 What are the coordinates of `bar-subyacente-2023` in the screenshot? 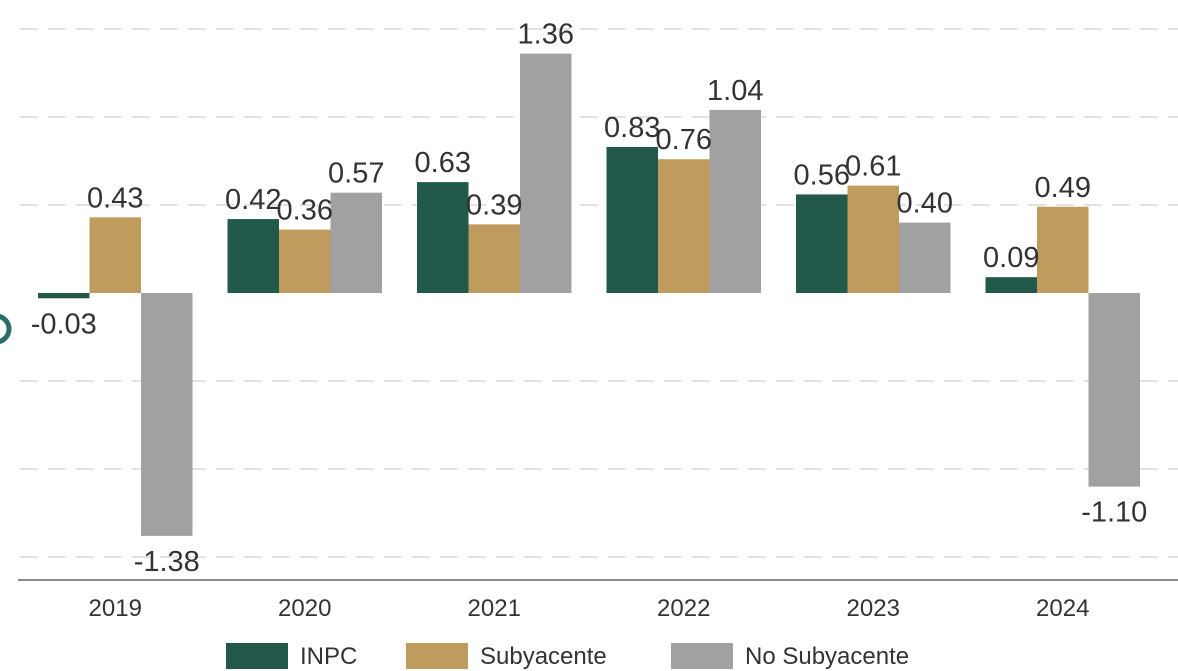 It's located at (873, 239).